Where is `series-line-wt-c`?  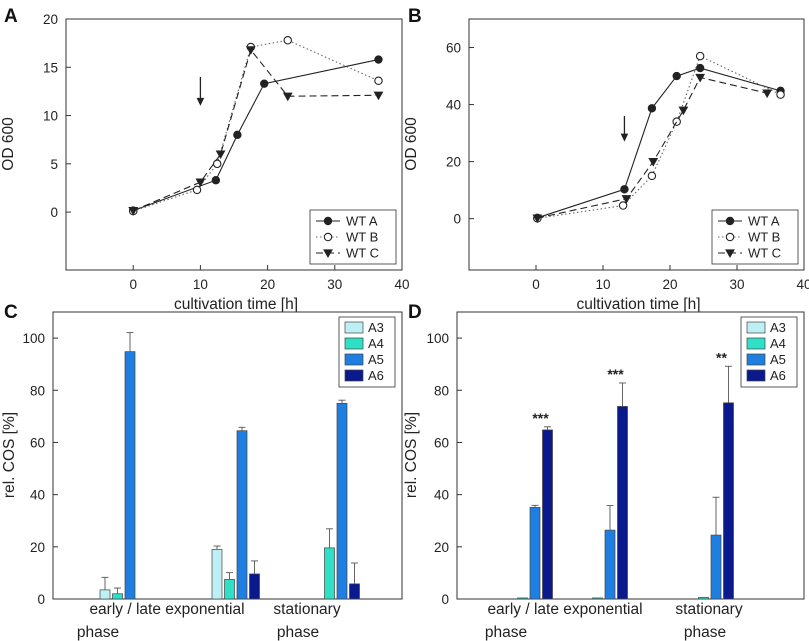
series-line-wt-c is located at coordinates (255, 130).